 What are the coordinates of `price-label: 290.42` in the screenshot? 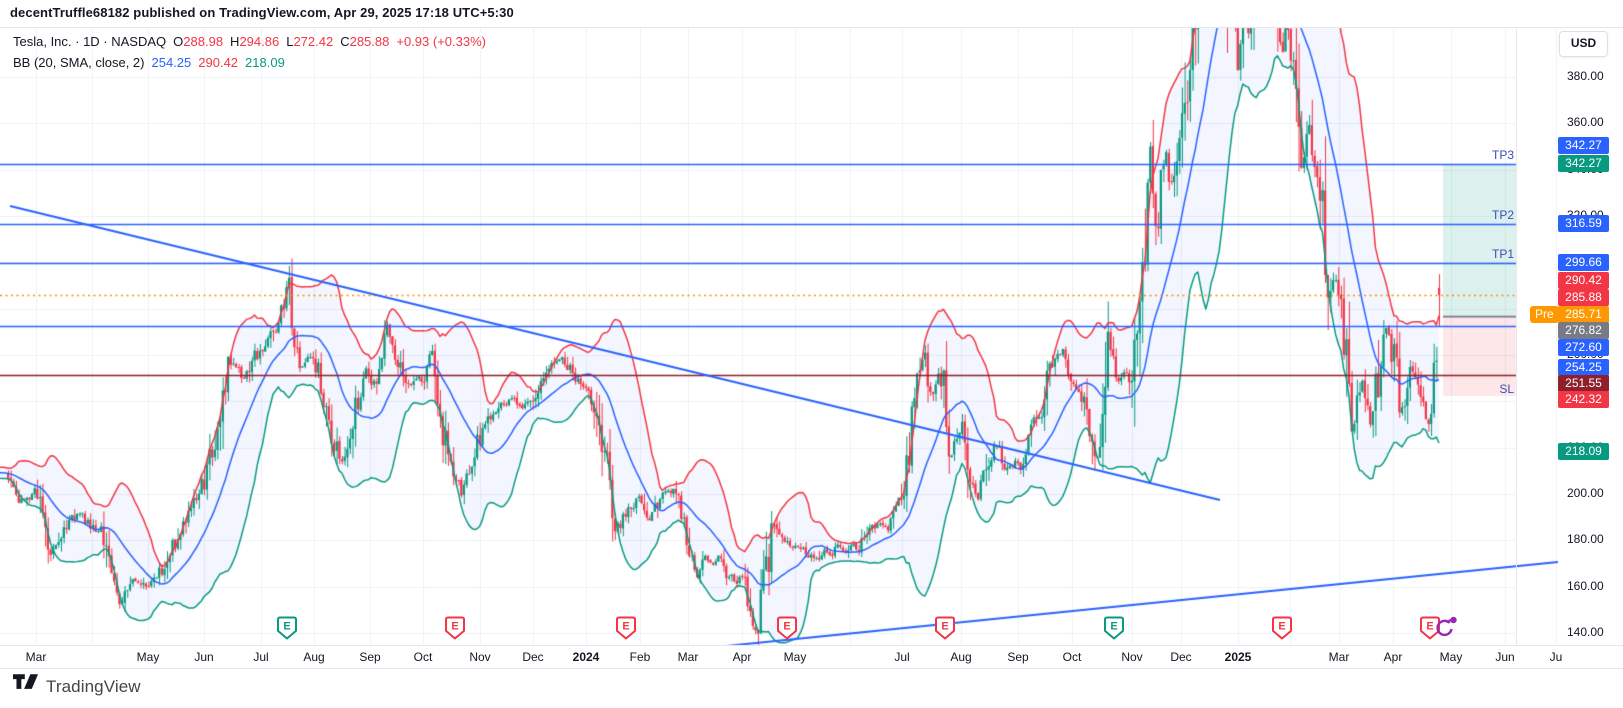 It's located at (1583, 280).